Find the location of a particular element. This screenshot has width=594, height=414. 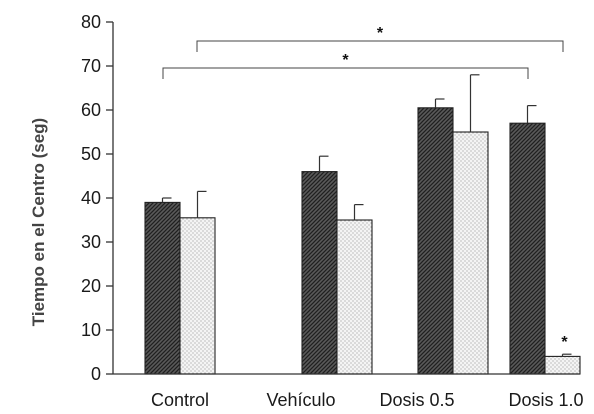

x-axis: Control Vehículo Dosis 0.5 Dosis 1.0 is located at coordinates (348, 391).